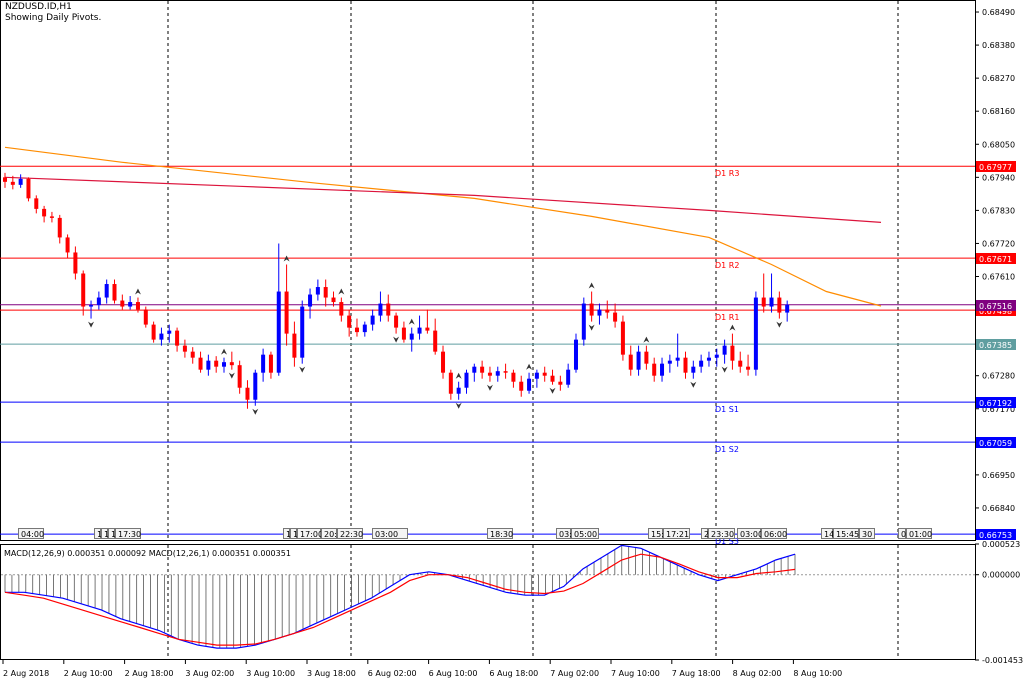 The width and height of the screenshot is (1024, 683). What do you see at coordinates (998, 144) in the screenshot?
I see `y-tick-label: 0.68050` at bounding box center [998, 144].